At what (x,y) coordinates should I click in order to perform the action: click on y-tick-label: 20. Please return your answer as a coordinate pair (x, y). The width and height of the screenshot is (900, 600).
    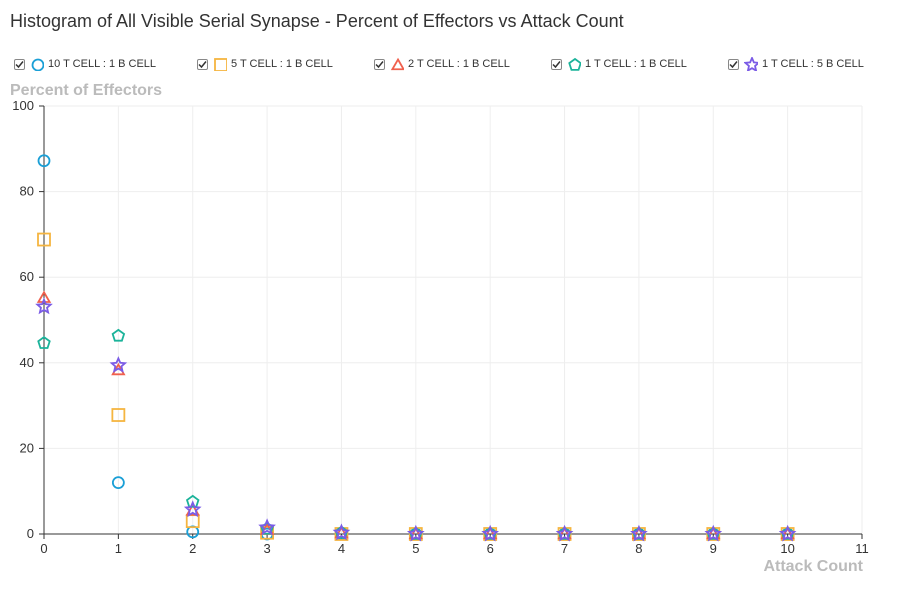
    Looking at the image, I should click on (27, 447).